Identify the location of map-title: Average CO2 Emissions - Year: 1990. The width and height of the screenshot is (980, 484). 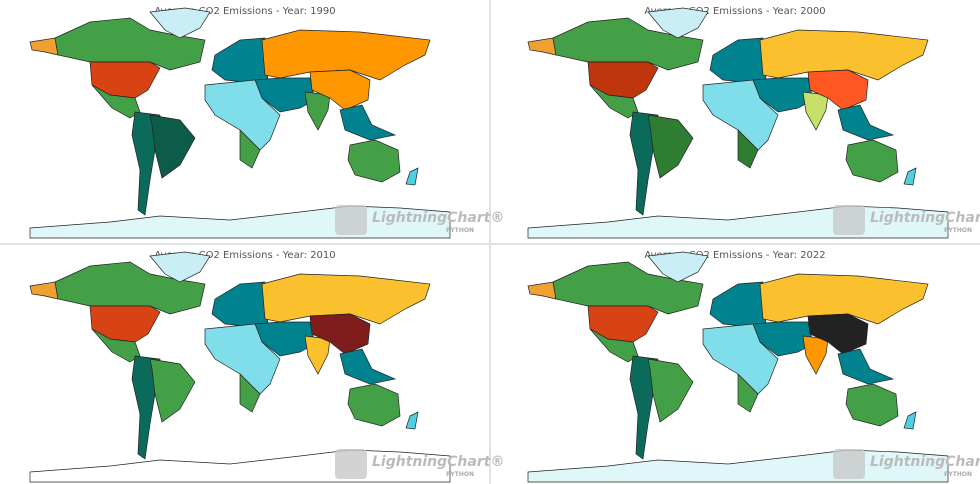
(244, 11).